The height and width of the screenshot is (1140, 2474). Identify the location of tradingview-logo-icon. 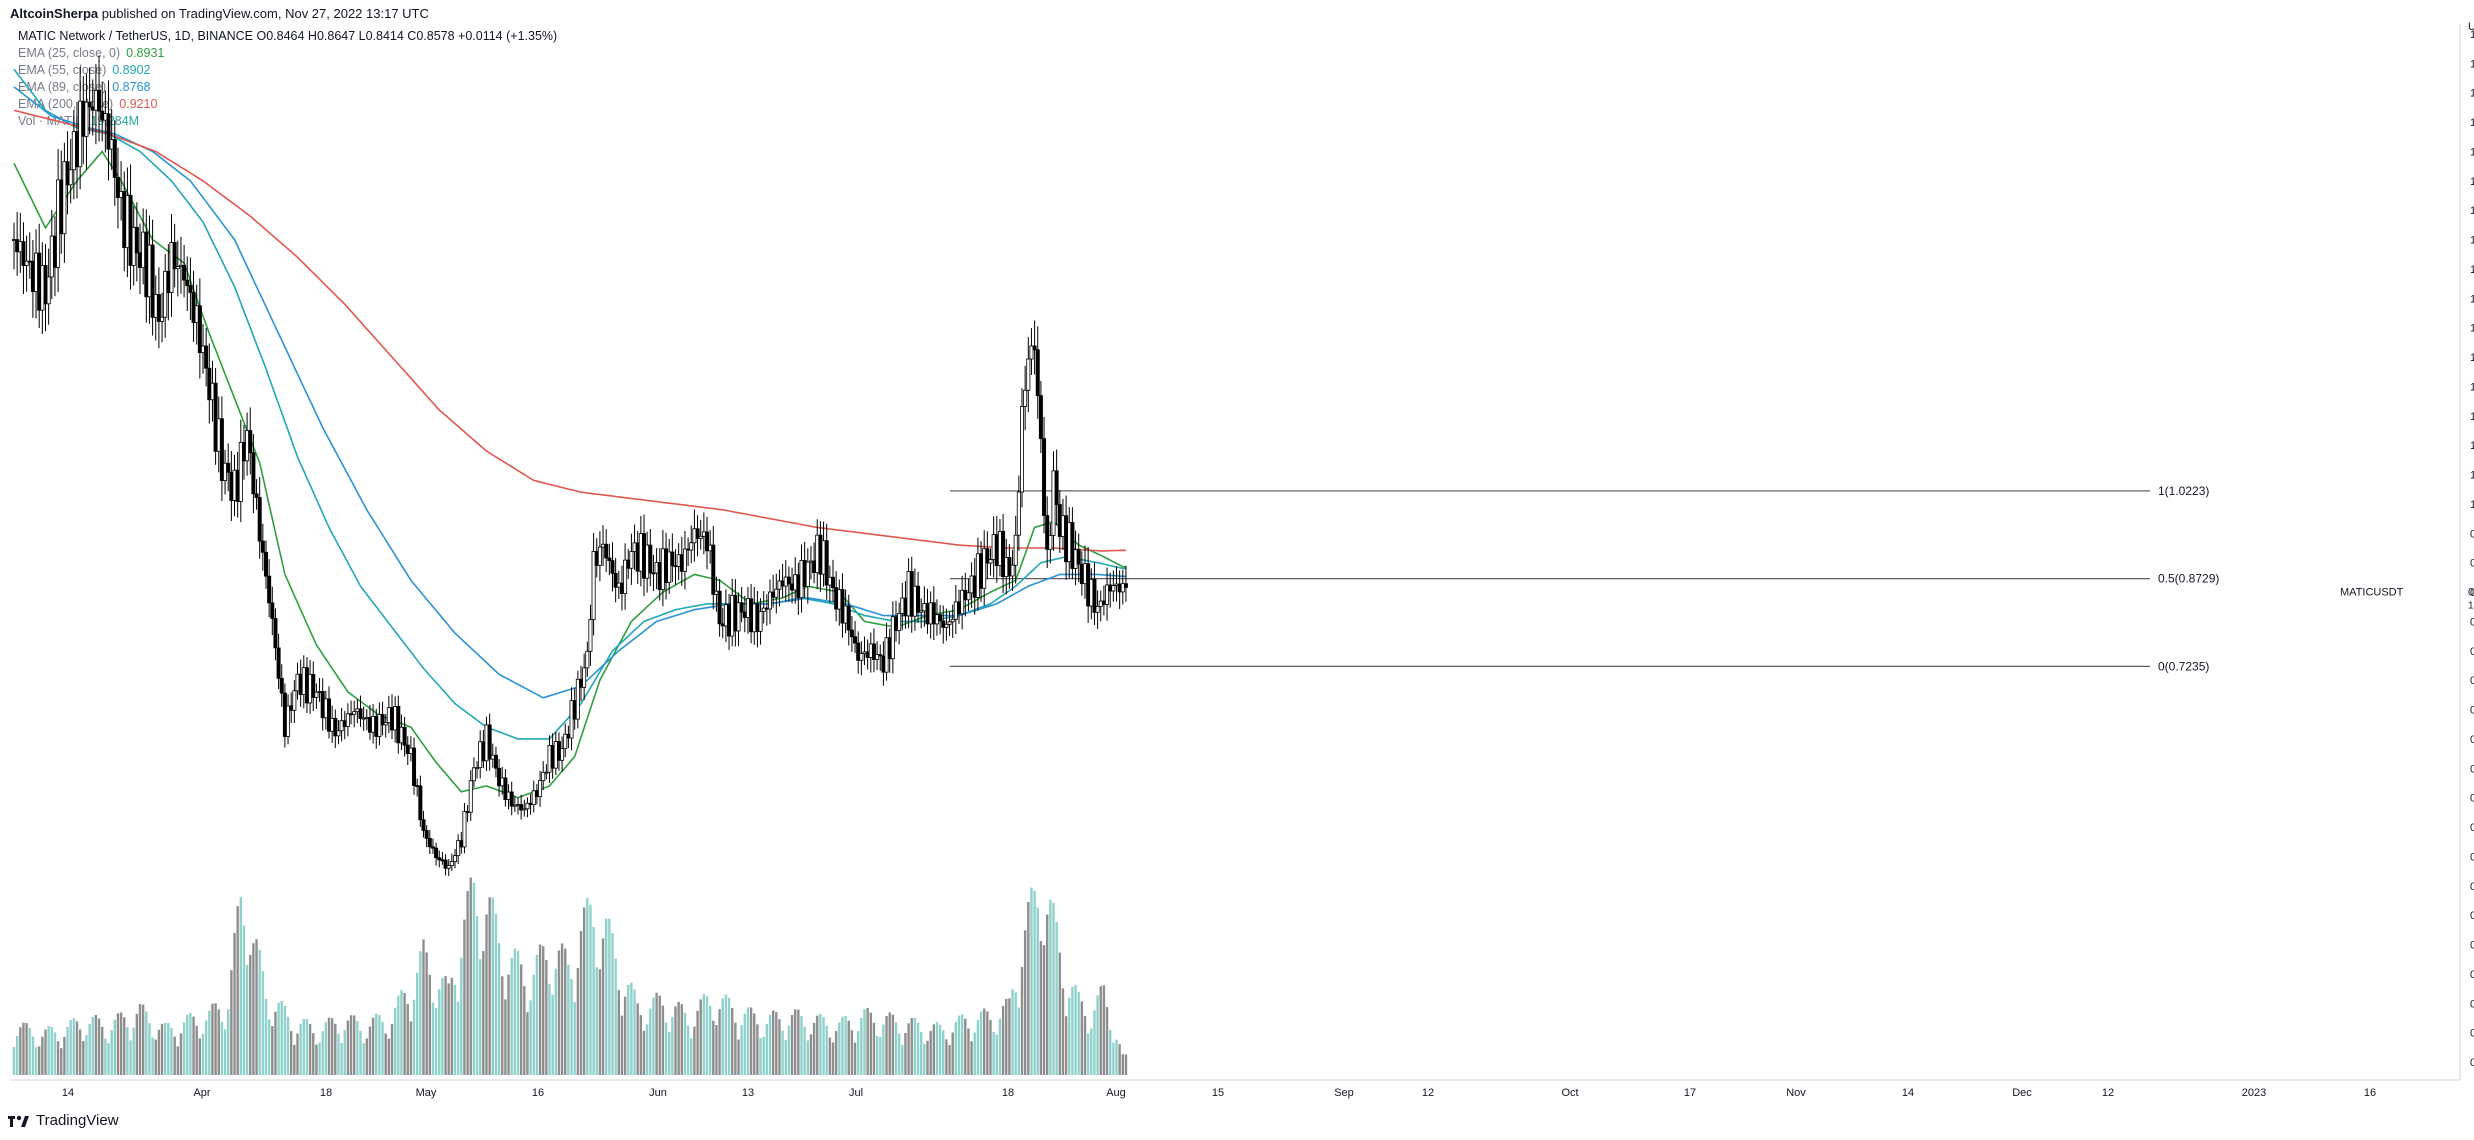
(19, 1121).